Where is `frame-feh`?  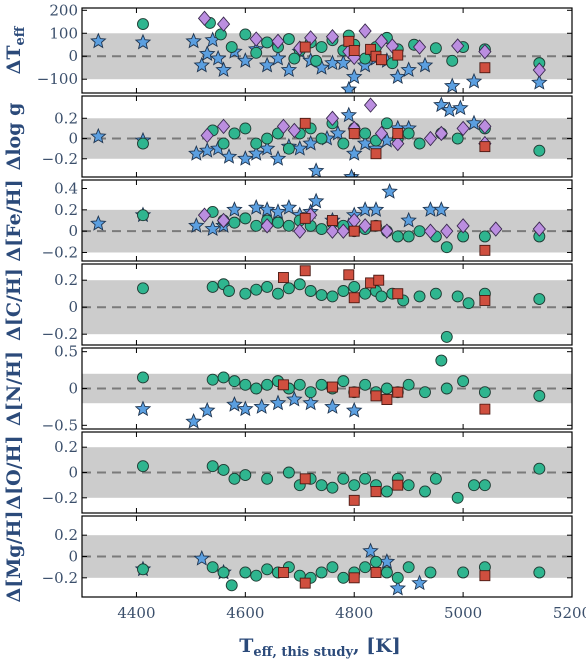
frame-feh is located at coordinates (327, 220).